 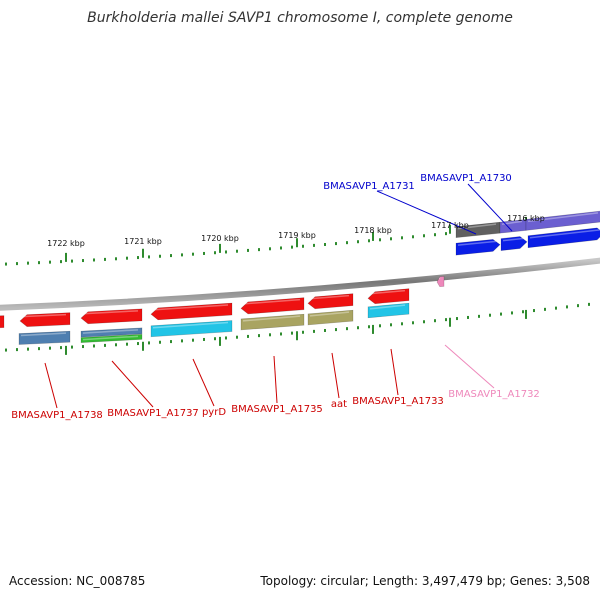 I want to click on scale-ticks-inner, so click(x=297, y=328).